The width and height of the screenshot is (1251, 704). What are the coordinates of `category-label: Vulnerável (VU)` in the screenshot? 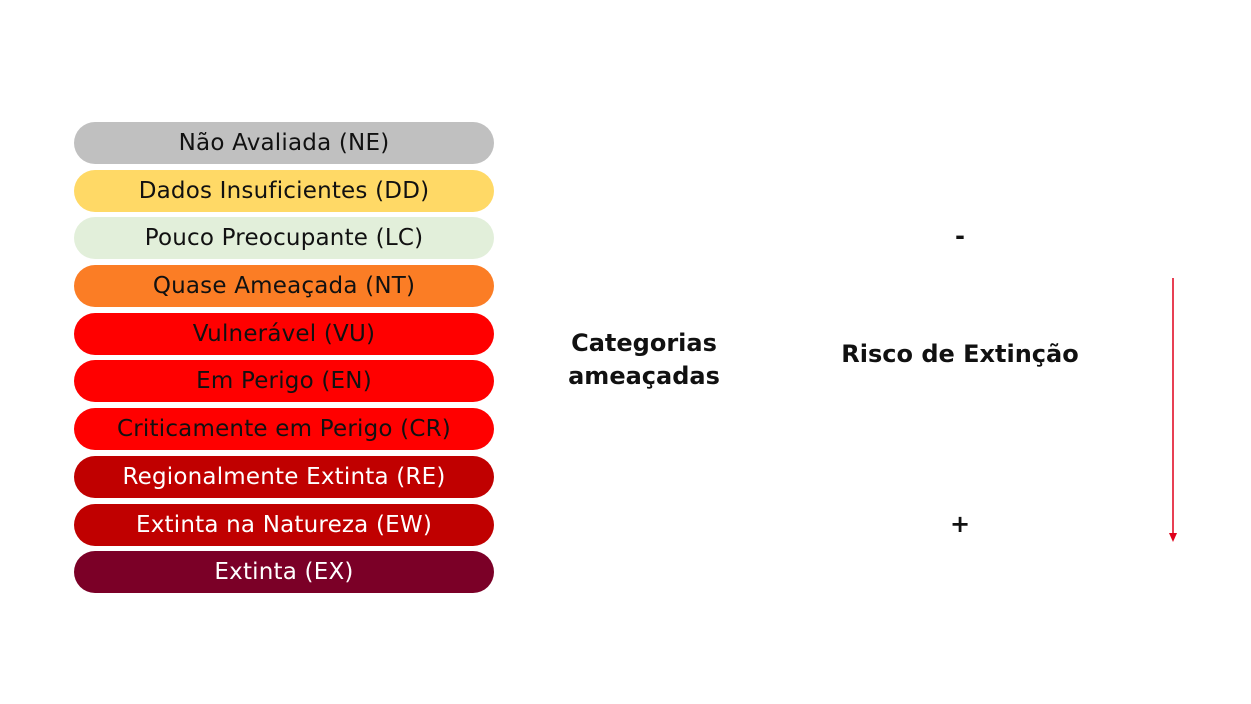 It's located at (284, 333).